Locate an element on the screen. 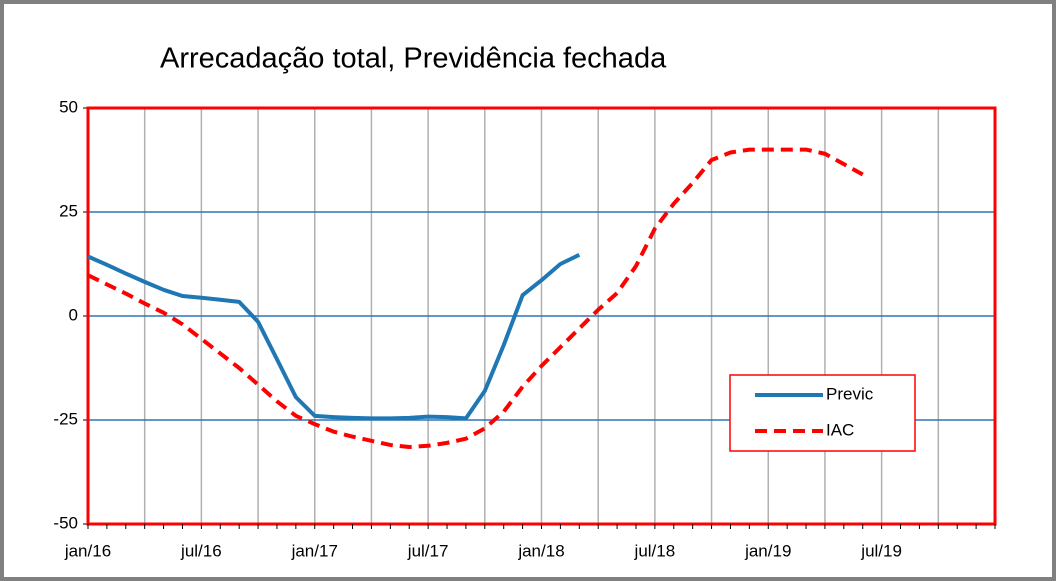 The image size is (1056, 581). x-tick-label: jan/17 is located at coordinates (314, 550).